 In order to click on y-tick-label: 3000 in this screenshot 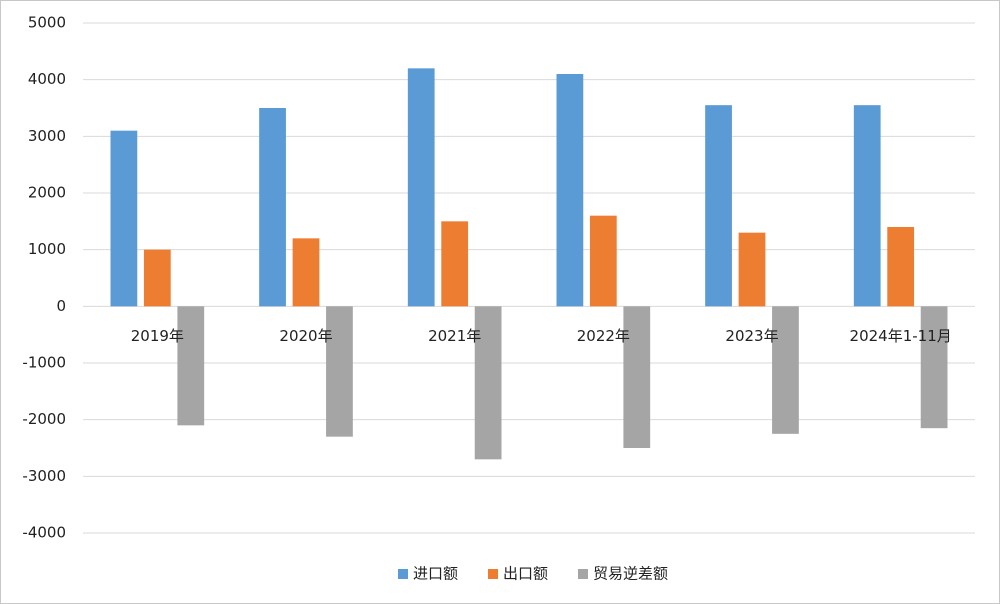, I will do `click(47, 136)`.